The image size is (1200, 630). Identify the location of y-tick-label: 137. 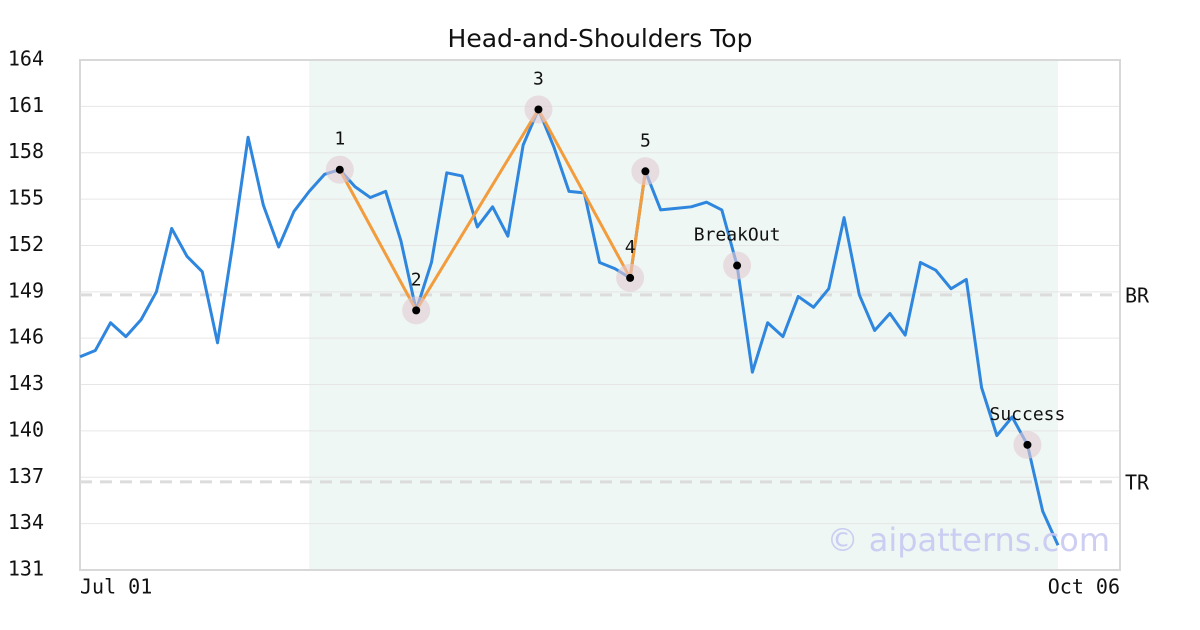
(26, 476).